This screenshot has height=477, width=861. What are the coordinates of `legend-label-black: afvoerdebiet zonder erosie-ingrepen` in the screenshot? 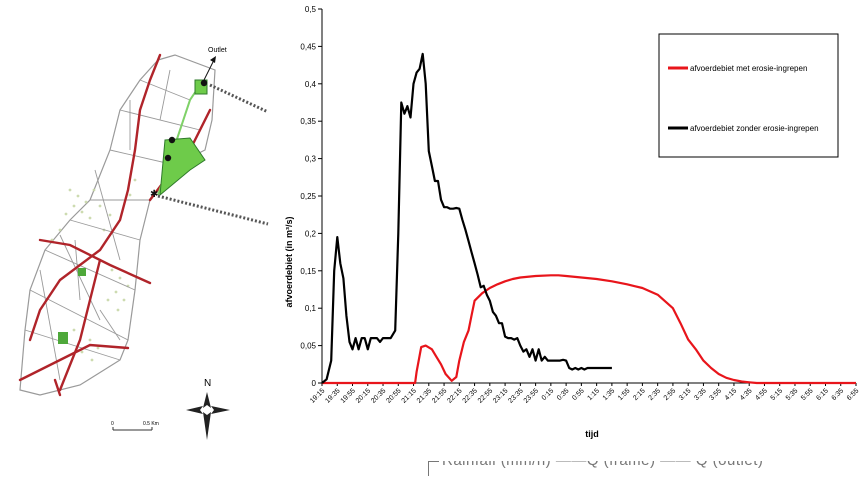 It's located at (754, 128).